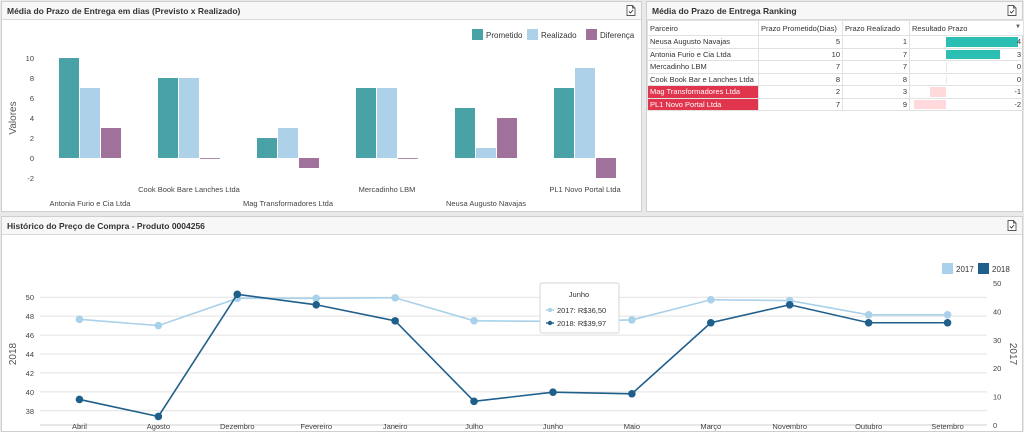  Describe the element at coordinates (30, 354) in the screenshot. I see `y-tick-label: 44` at that location.